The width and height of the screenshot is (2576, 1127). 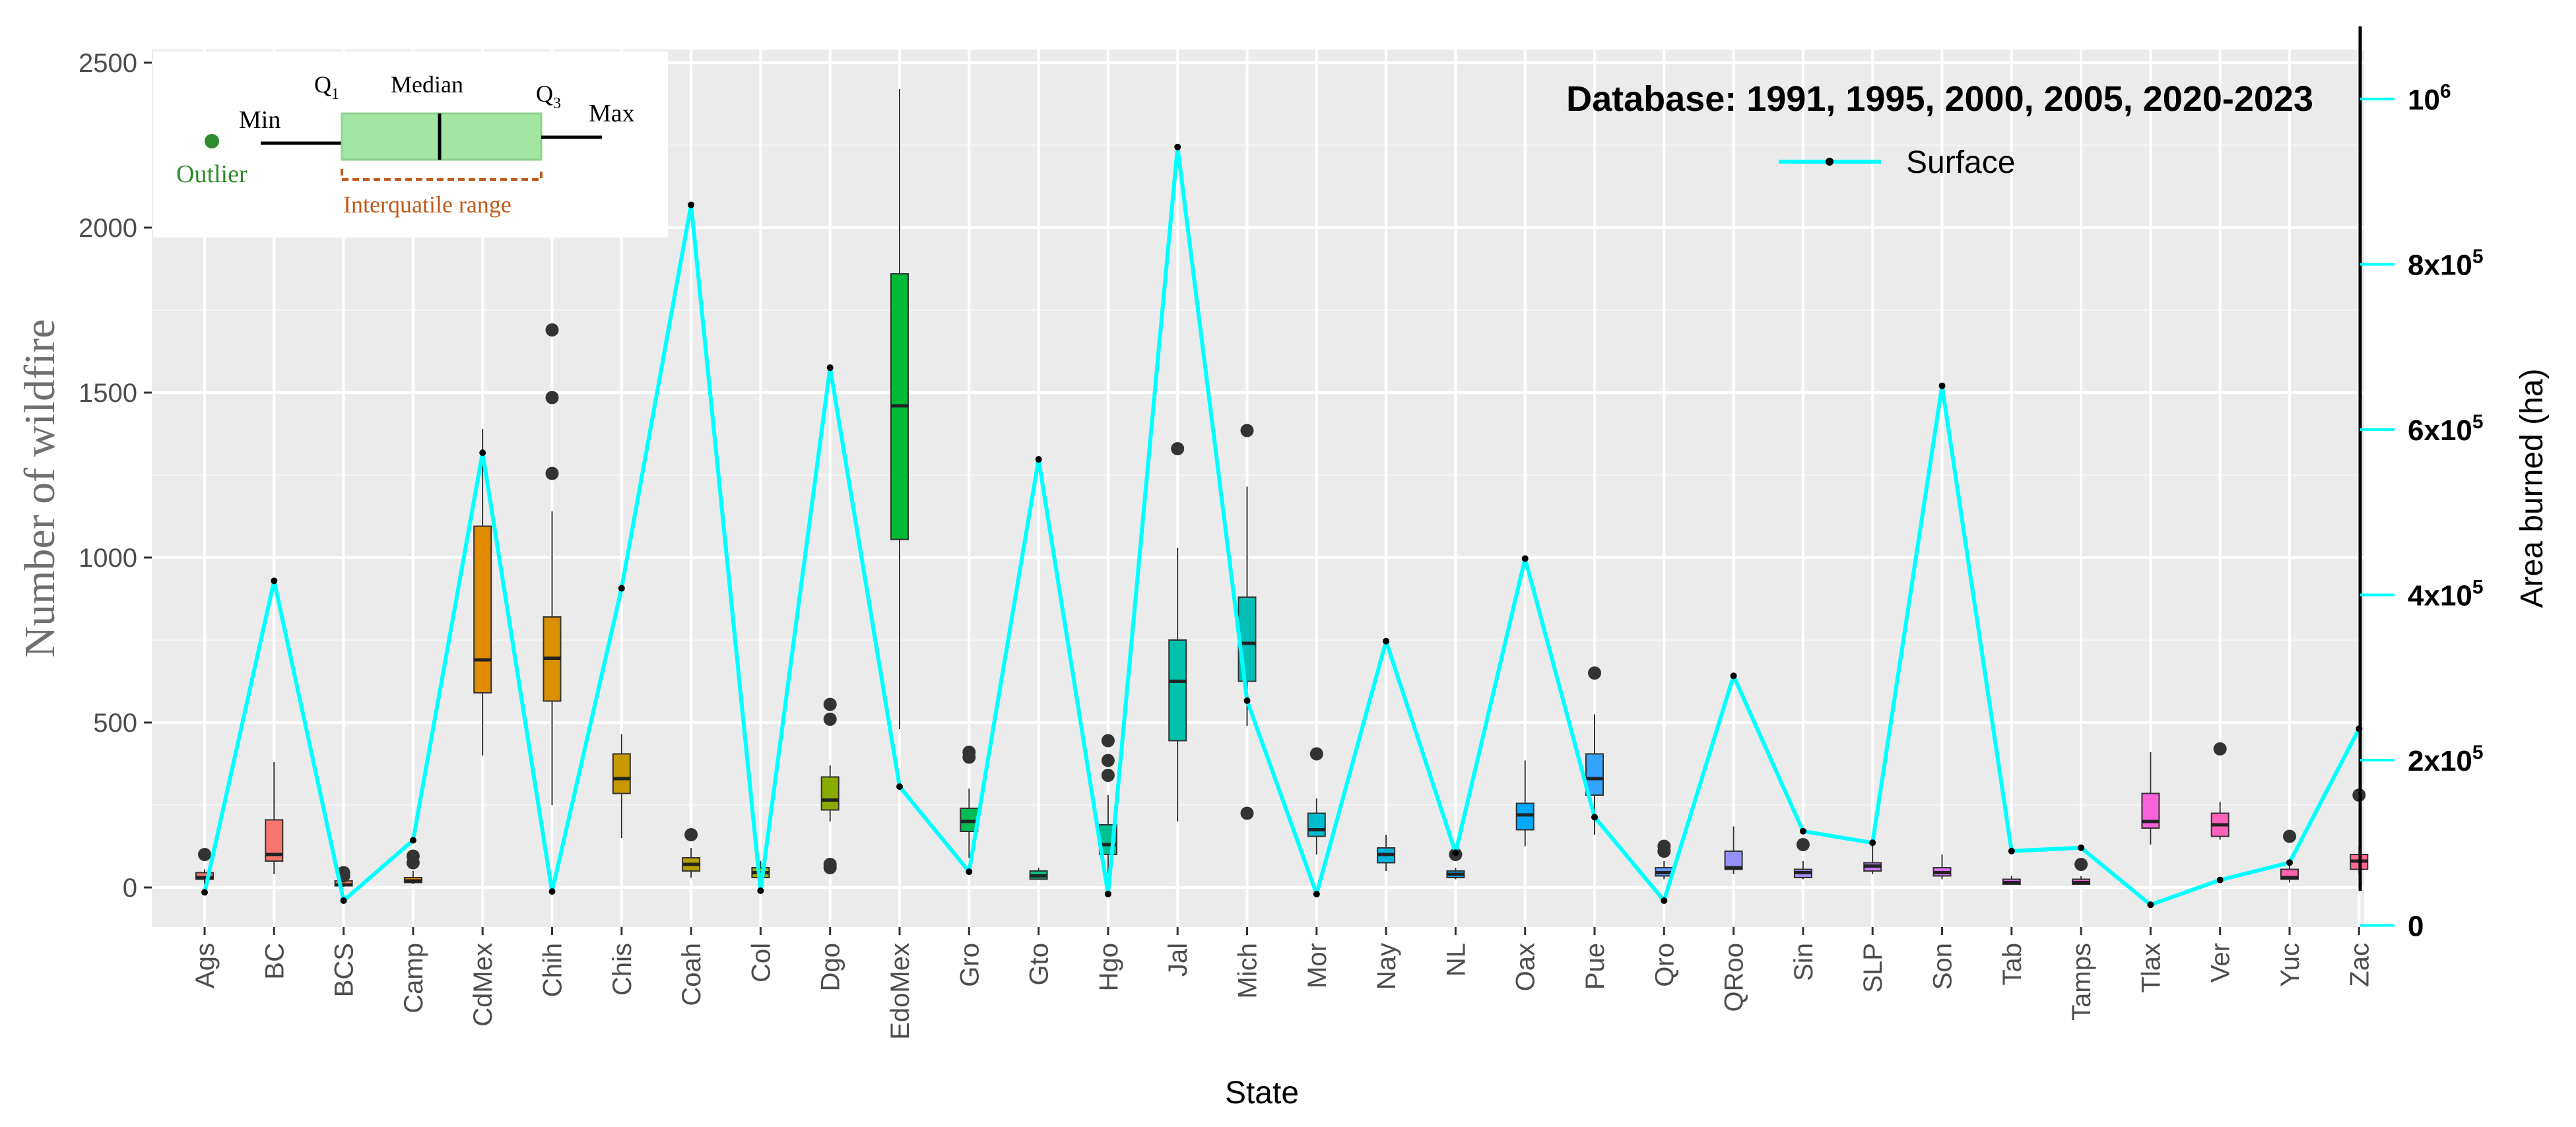 What do you see at coordinates (2421, 484) in the screenshot?
I see `right-y-axis: 0 2x10⁵ 4x10⁵ 6x10⁵ 8x10⁵ 106` at bounding box center [2421, 484].